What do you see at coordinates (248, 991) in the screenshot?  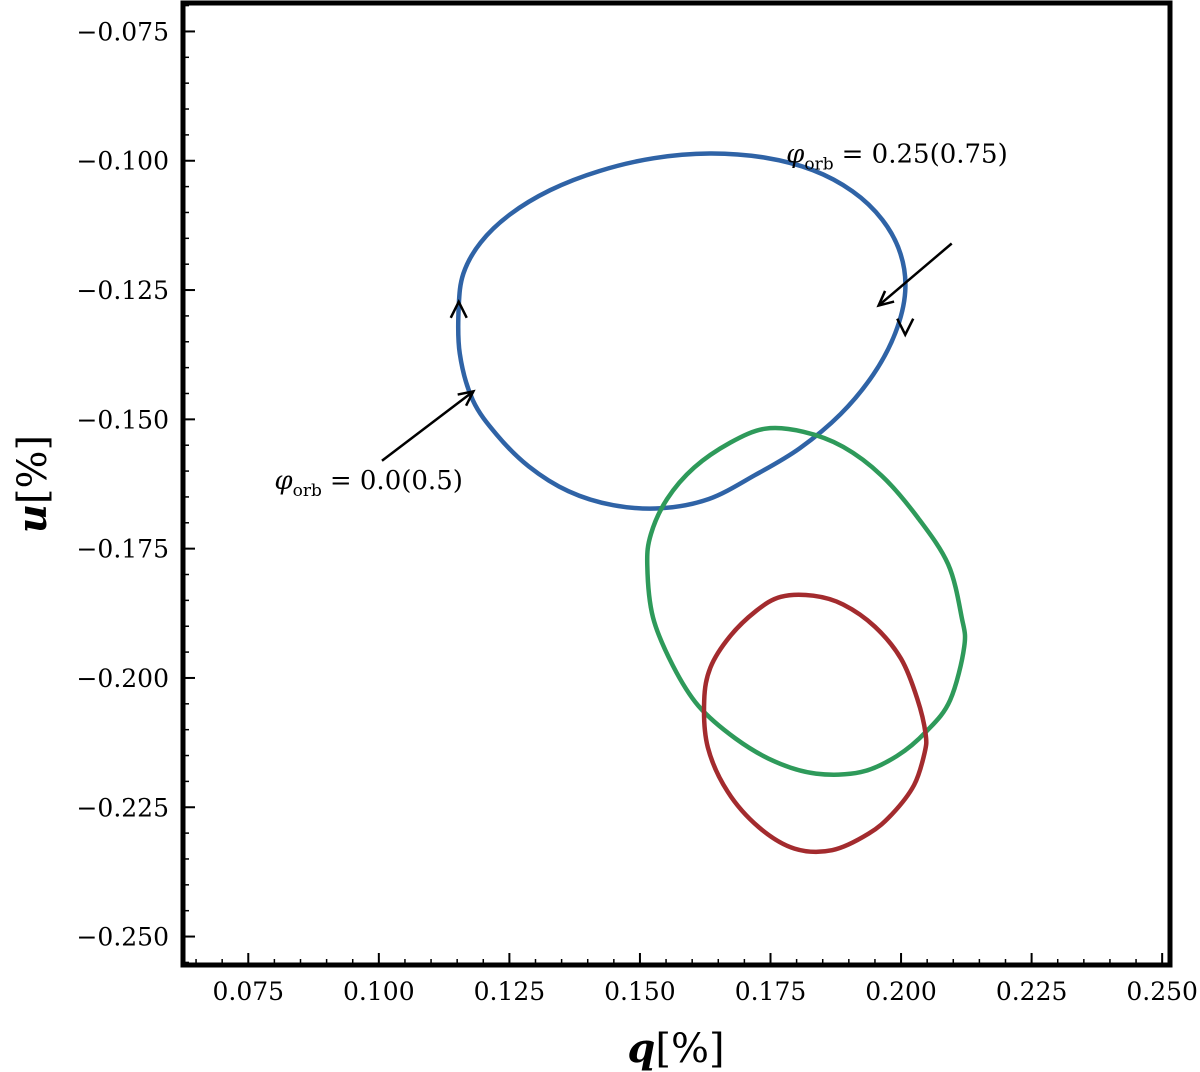 I see `x-tick-label: 0.075` at bounding box center [248, 991].